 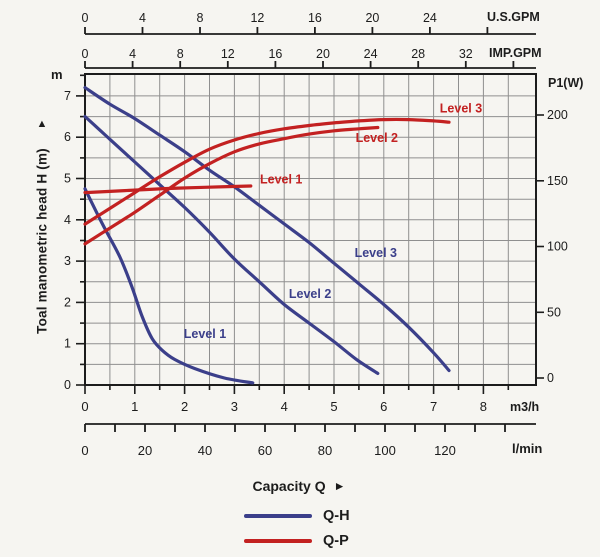 What do you see at coordinates (557, 181) in the screenshot?
I see `power-tick-label: 150` at bounding box center [557, 181].